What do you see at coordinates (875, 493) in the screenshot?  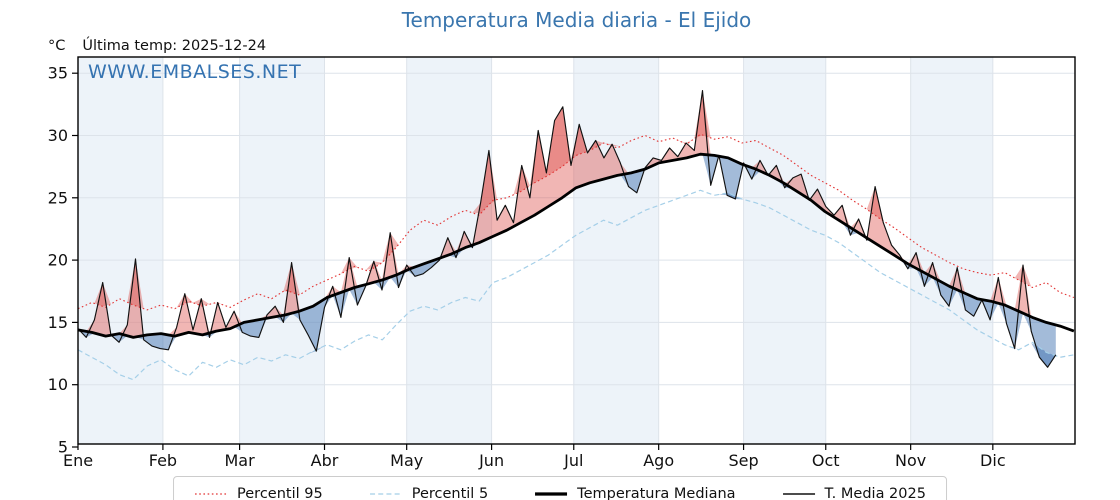 I see `legend-label: T. Media 2025` at bounding box center [875, 493].